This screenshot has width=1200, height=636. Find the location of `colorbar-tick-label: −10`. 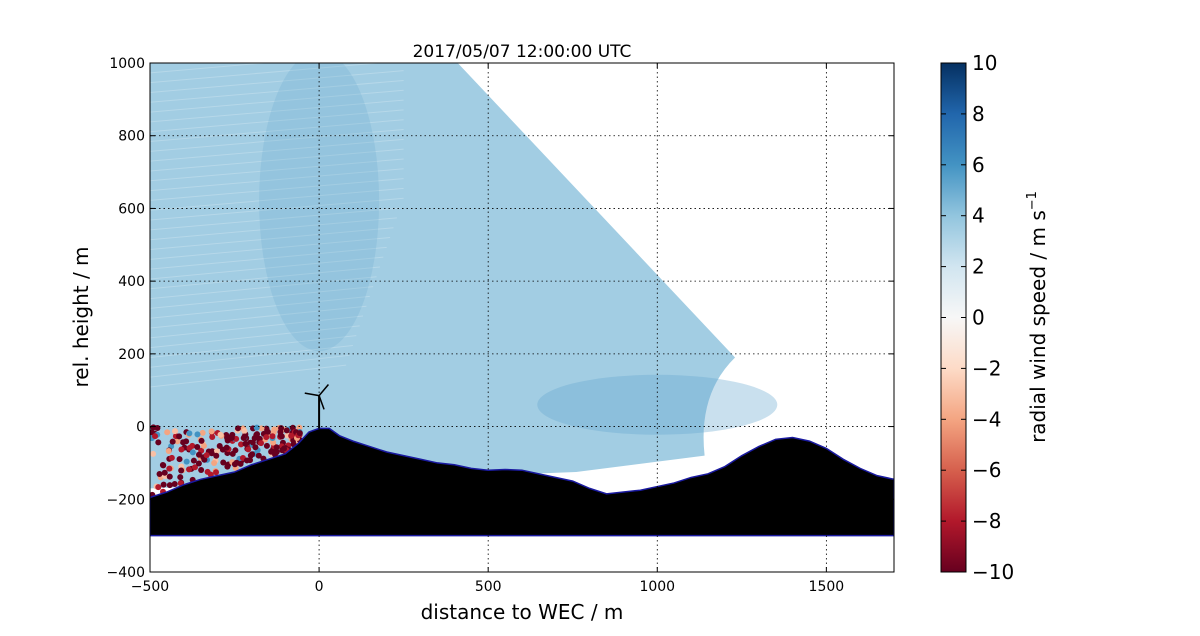

colorbar-tick-label: −10 is located at coordinates (993, 572).